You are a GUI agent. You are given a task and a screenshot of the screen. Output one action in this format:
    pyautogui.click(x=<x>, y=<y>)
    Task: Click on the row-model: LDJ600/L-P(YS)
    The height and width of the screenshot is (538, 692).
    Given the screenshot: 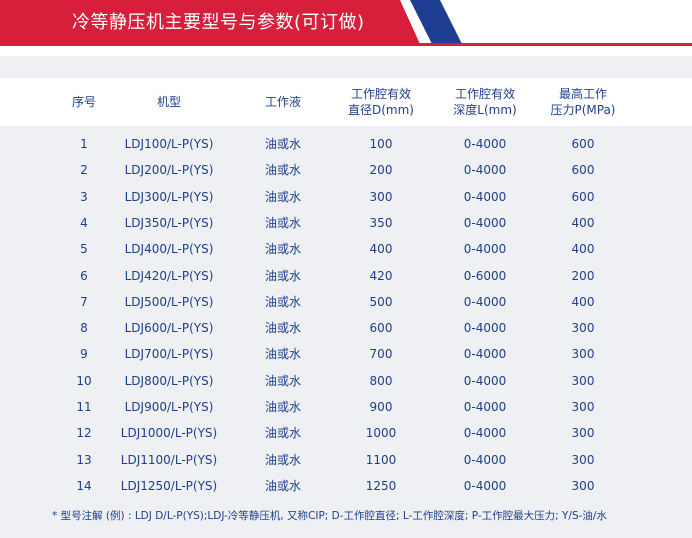 What is the action you would take?
    pyautogui.click(x=169, y=328)
    